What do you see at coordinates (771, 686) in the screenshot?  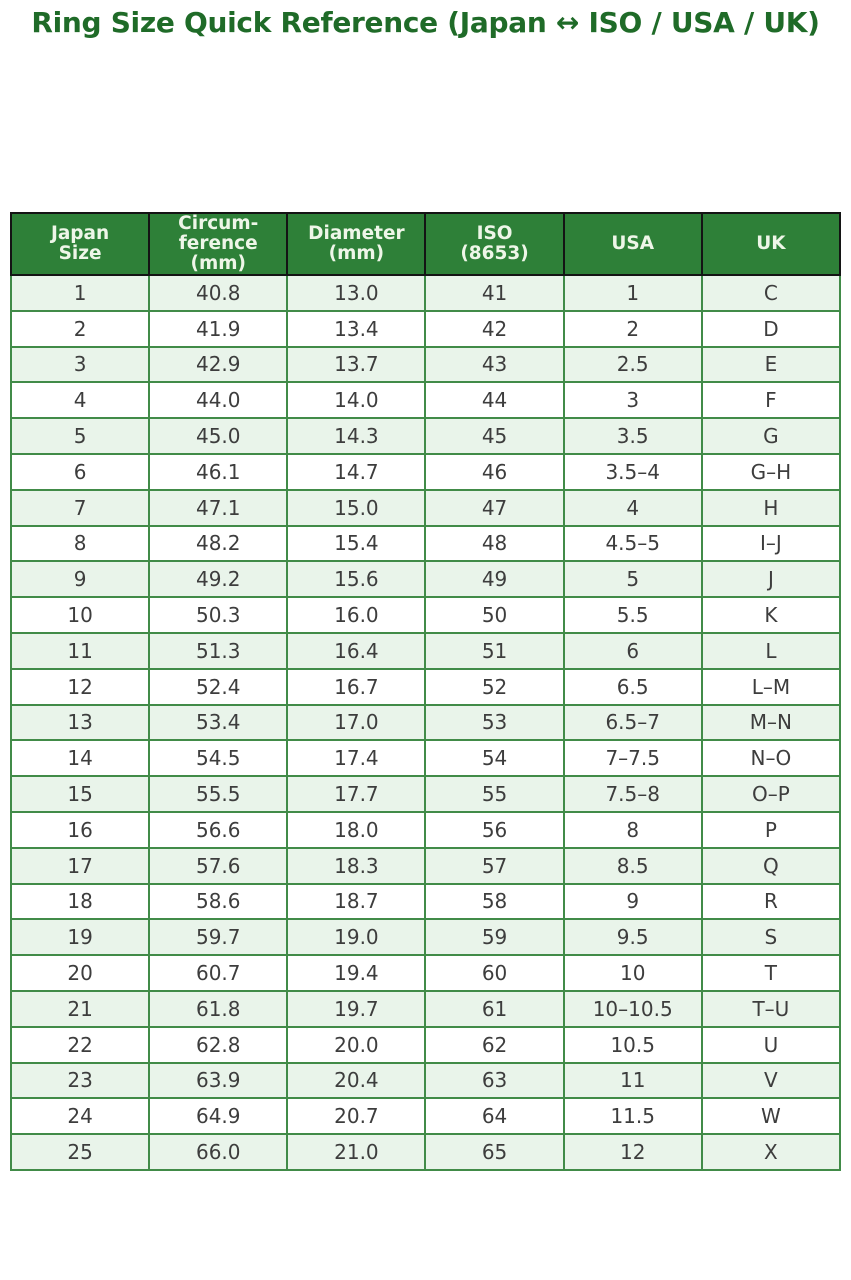 I see `table-cell: L–M` at bounding box center [771, 686].